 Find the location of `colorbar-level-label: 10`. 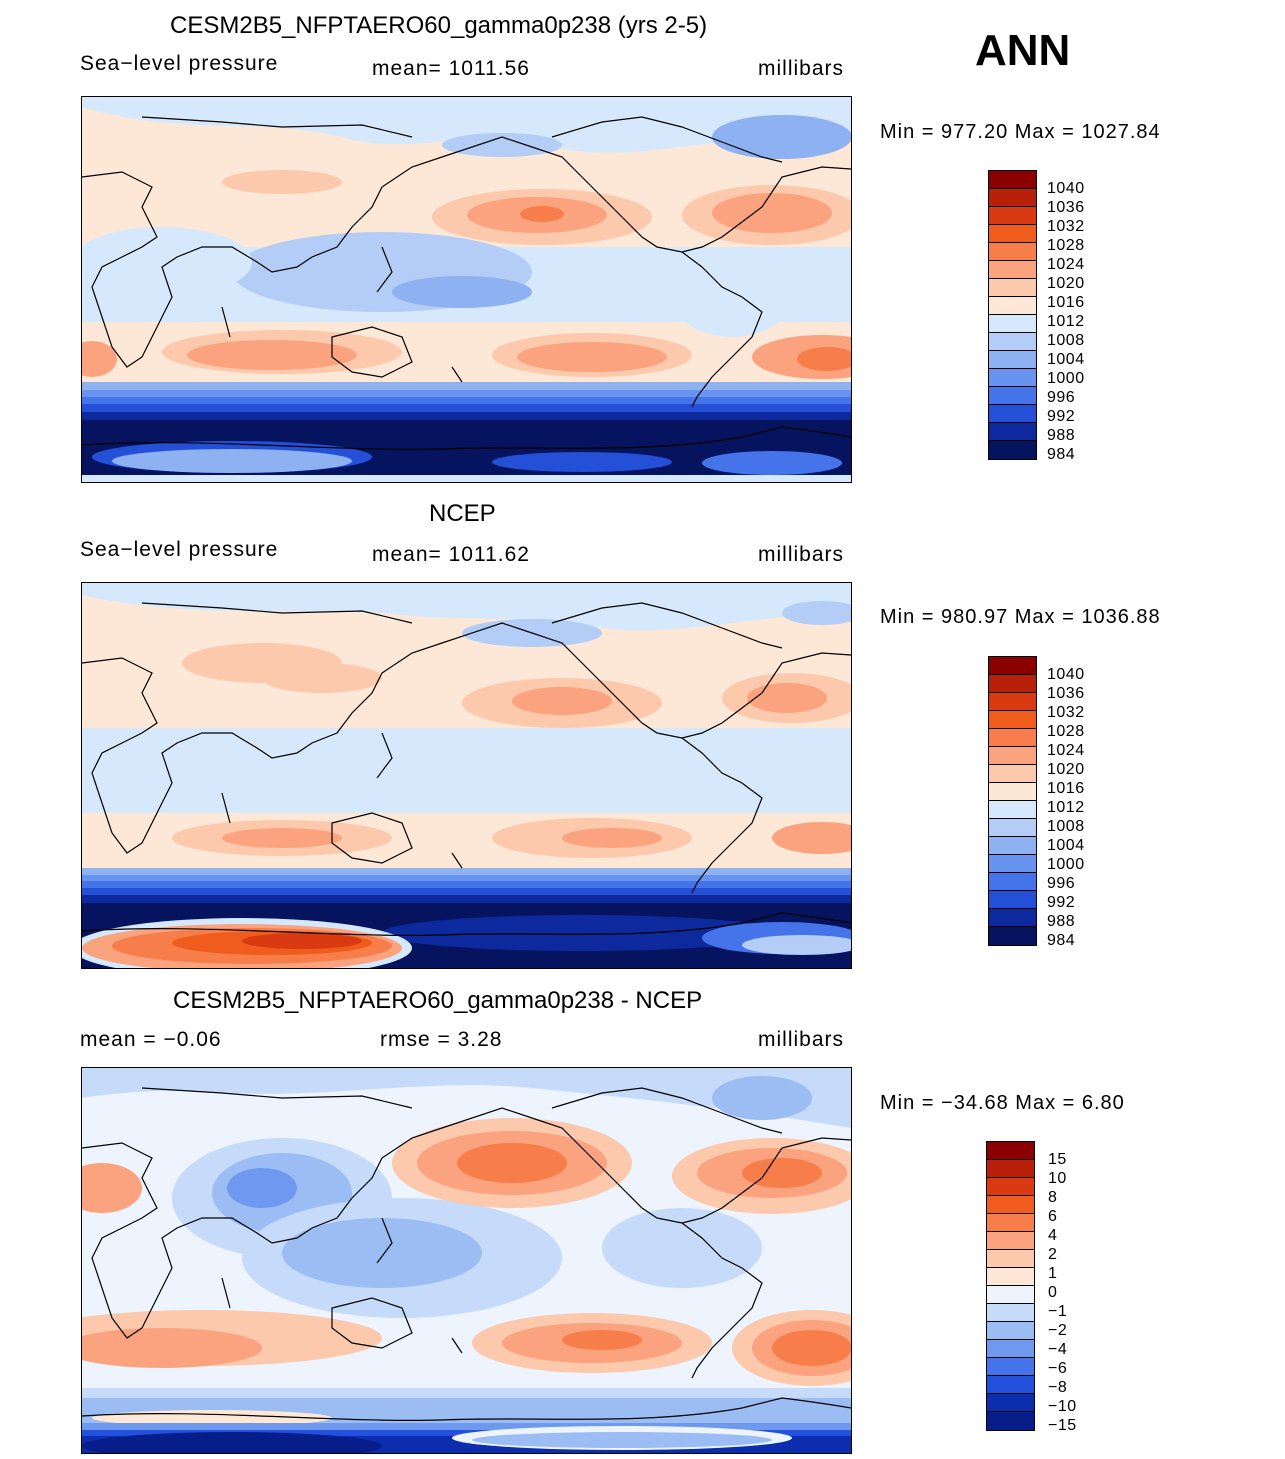

colorbar-level-label: 10 is located at coordinates (1057, 1178).